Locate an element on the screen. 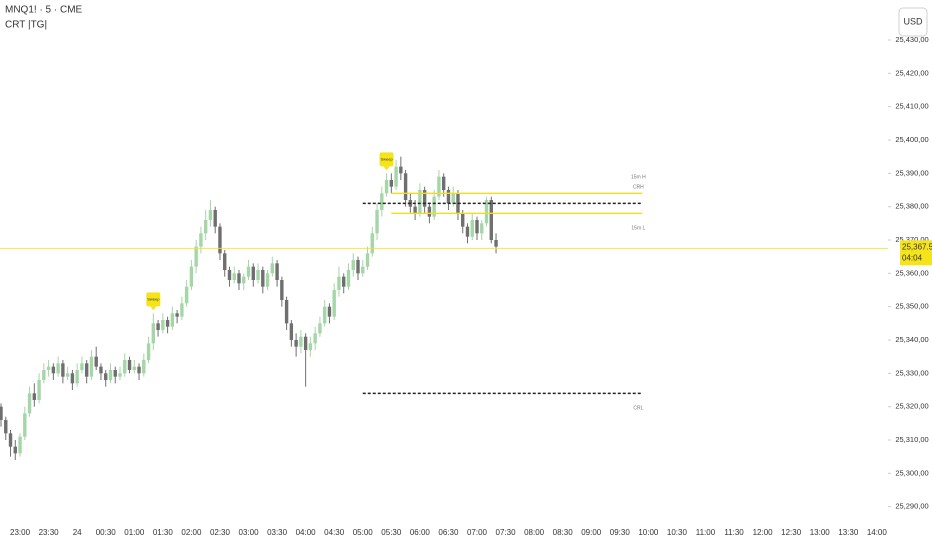 The width and height of the screenshot is (932, 550). countdown: 04:04 is located at coordinates (912, 257).